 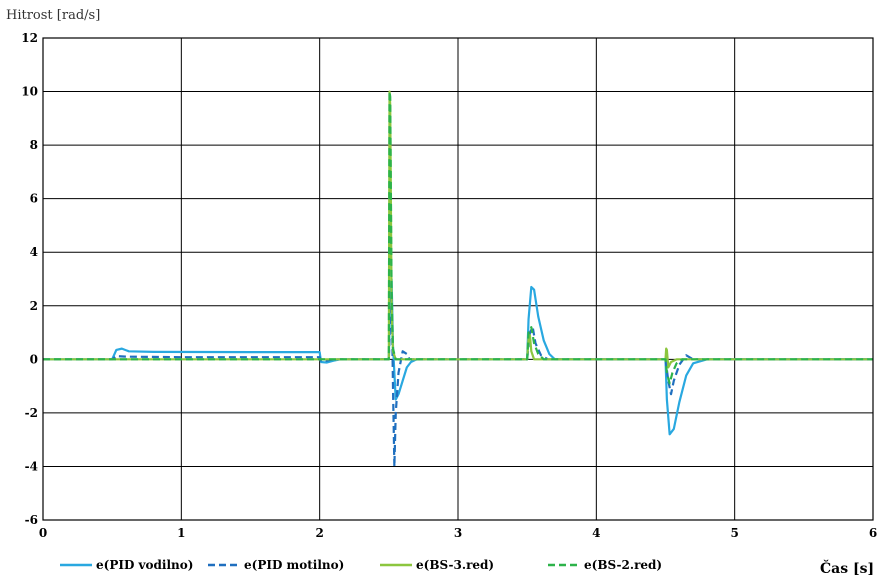 I want to click on y-tick-label-5: 4, so click(x=34, y=252).